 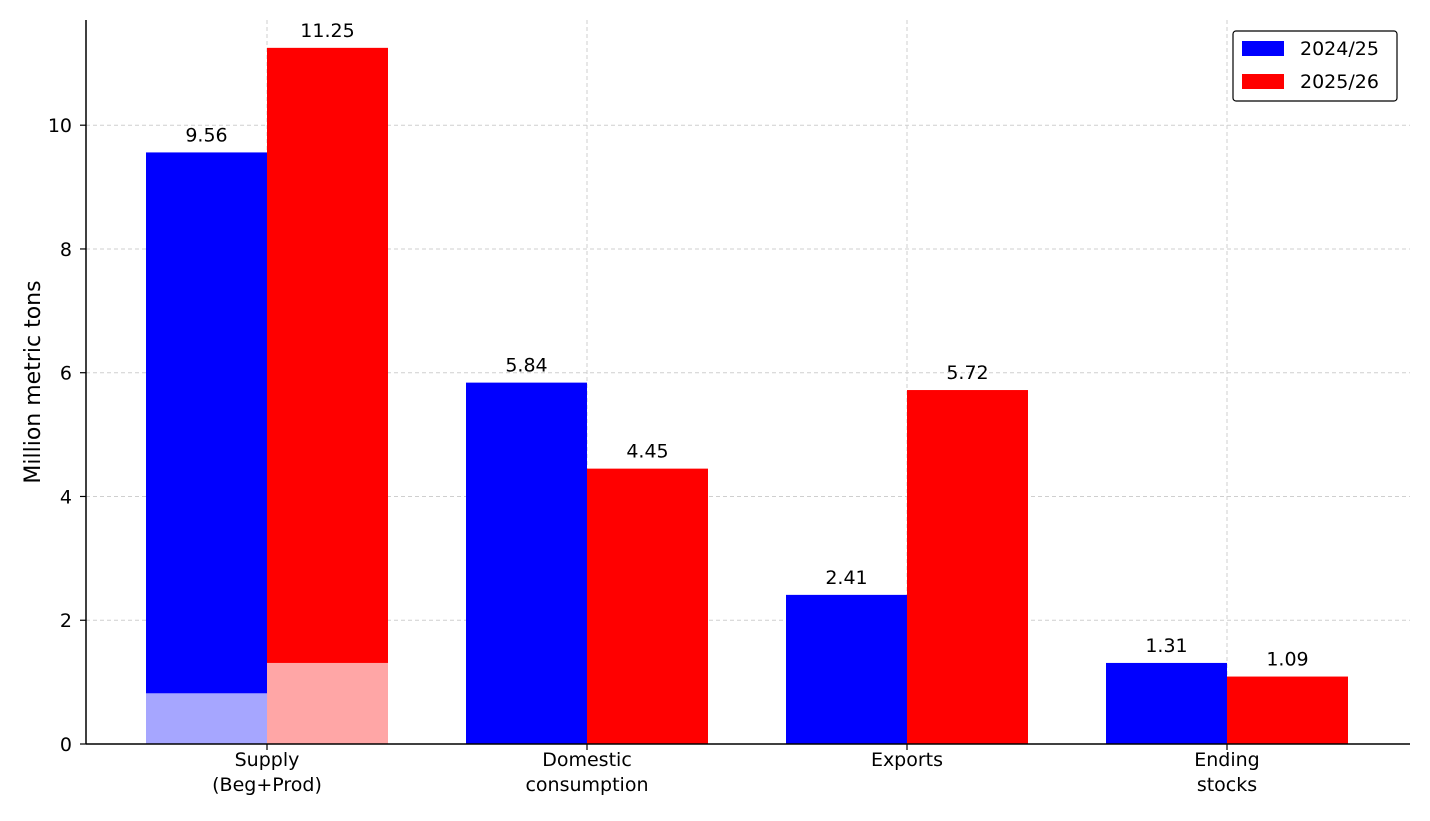 What do you see at coordinates (967, 373) in the screenshot?
I see `bar-value-label-2025-26-cat-2: 5.72` at bounding box center [967, 373].